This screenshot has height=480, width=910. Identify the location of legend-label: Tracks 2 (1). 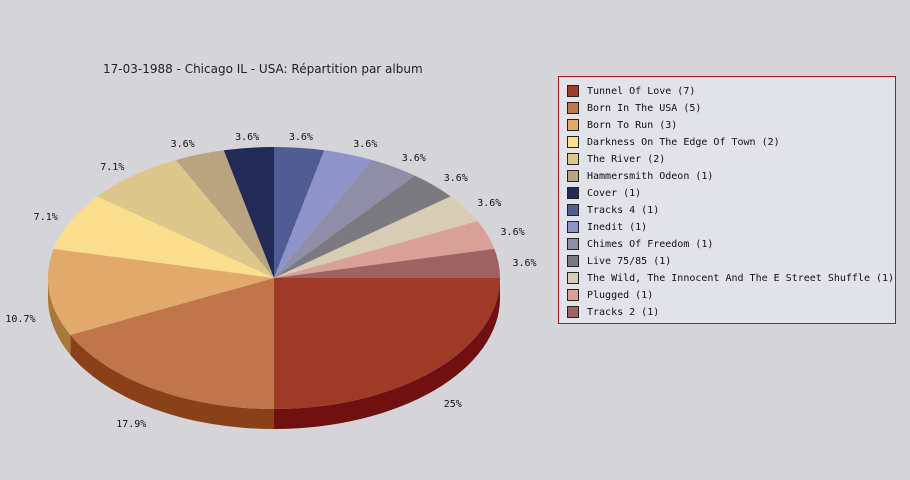
(623, 312).